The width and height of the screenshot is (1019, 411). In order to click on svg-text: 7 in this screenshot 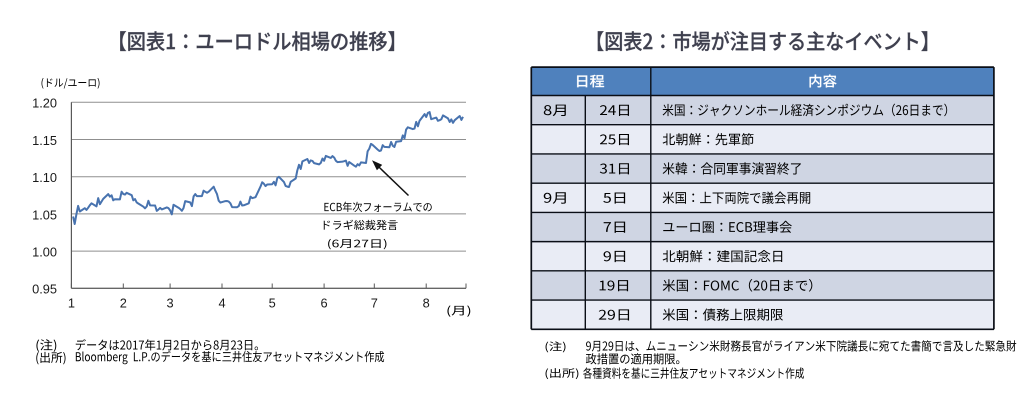, I will do `click(374, 303)`.